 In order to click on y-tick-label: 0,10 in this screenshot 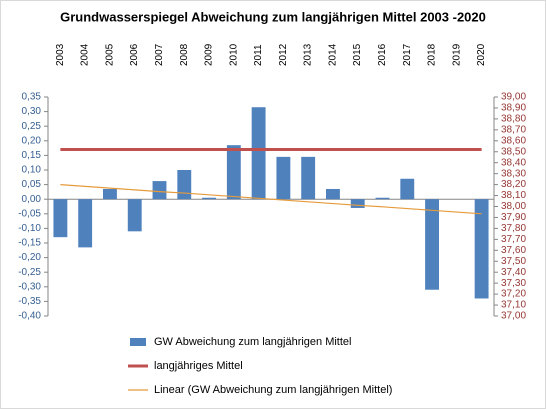, I will do `click(32, 170)`.